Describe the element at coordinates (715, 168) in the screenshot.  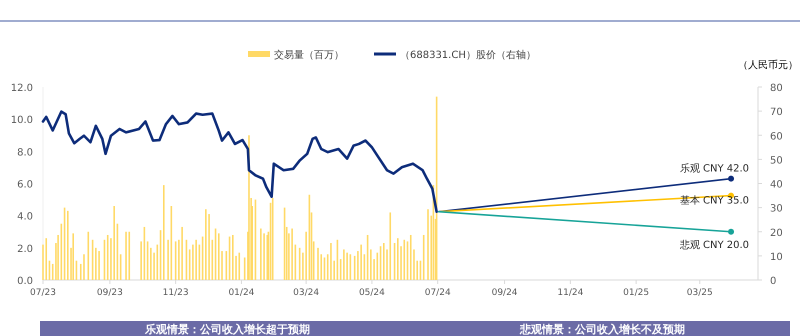
I see `data-label: 乐观 CNY 42.0` at that location.